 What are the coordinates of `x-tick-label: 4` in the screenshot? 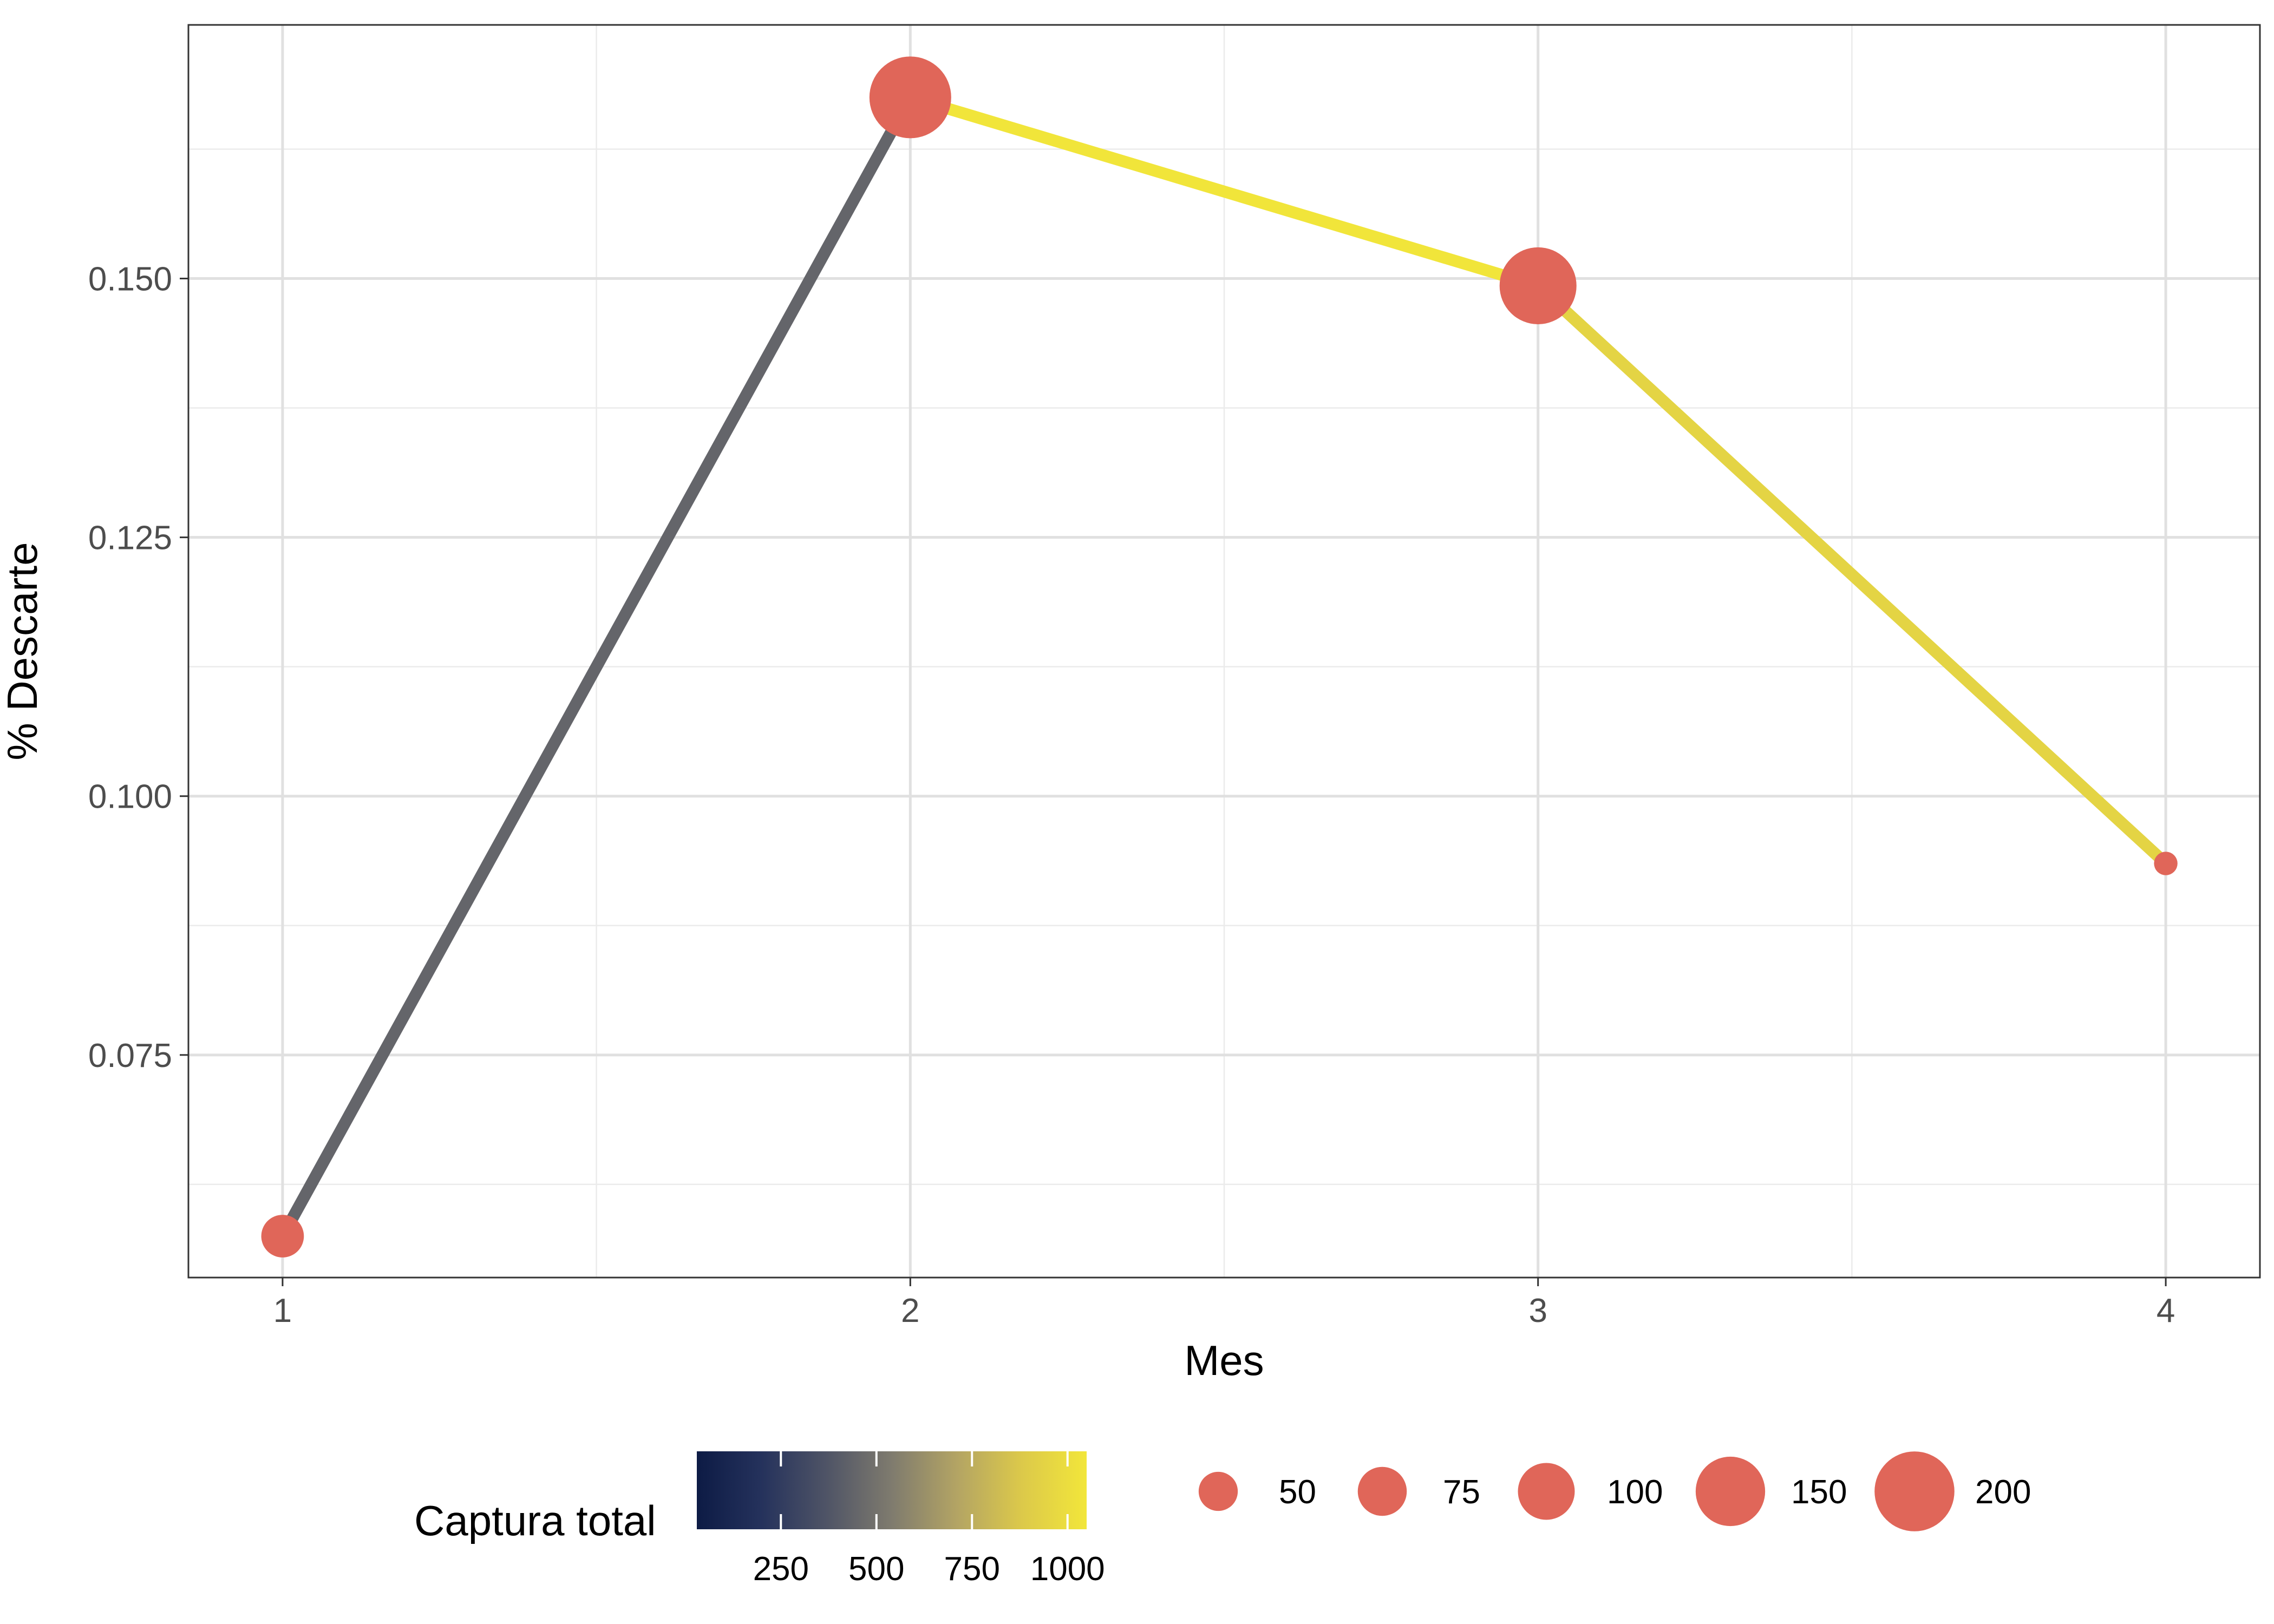 It's located at (2166, 1311).